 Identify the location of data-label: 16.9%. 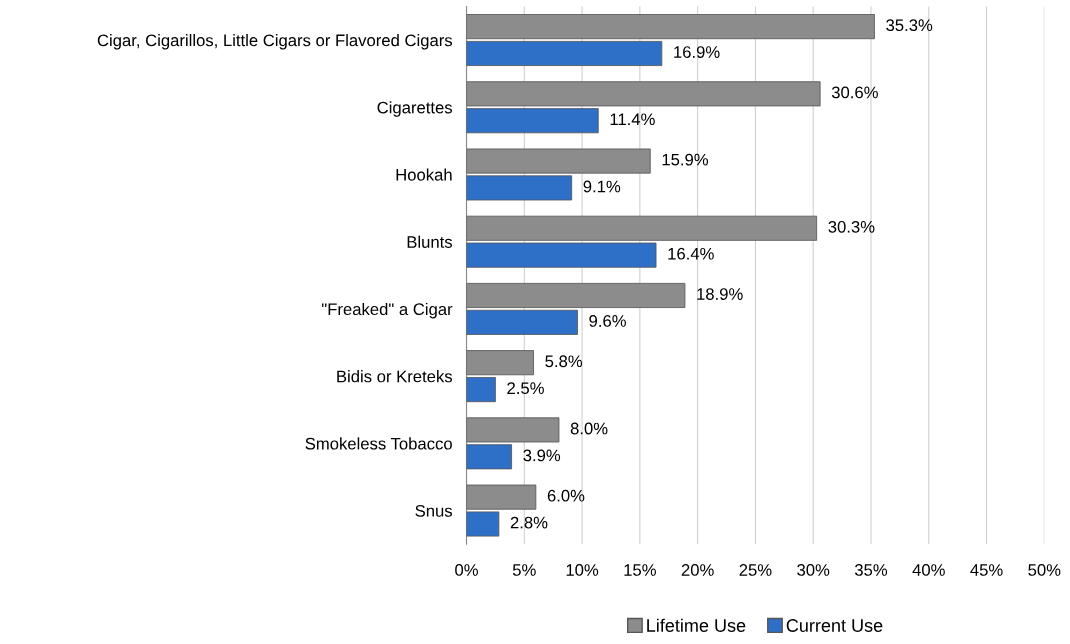
(697, 52).